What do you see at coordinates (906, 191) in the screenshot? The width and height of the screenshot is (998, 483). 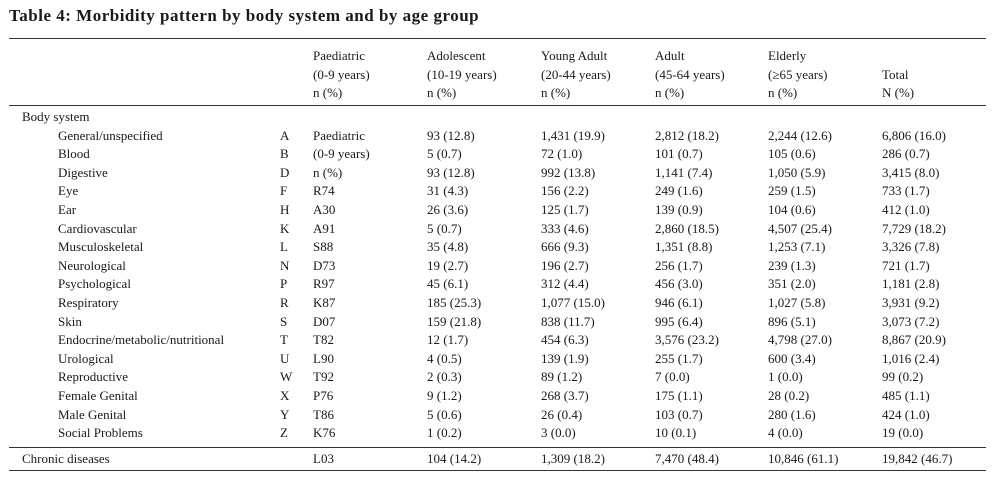 I see `row-total: 733 (1.7)` at bounding box center [906, 191].